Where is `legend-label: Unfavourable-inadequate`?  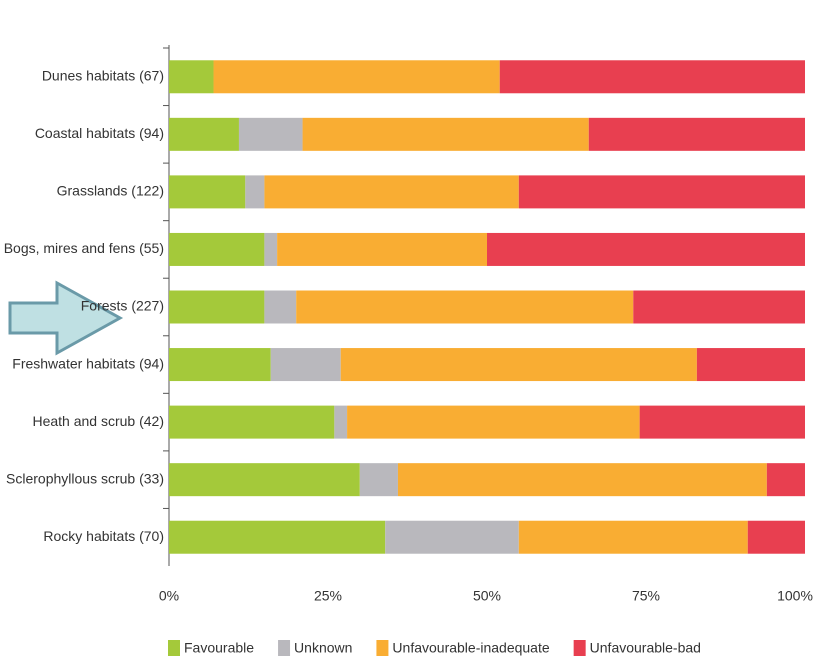
legend-label: Unfavourable-inadequate is located at coordinates (470, 648).